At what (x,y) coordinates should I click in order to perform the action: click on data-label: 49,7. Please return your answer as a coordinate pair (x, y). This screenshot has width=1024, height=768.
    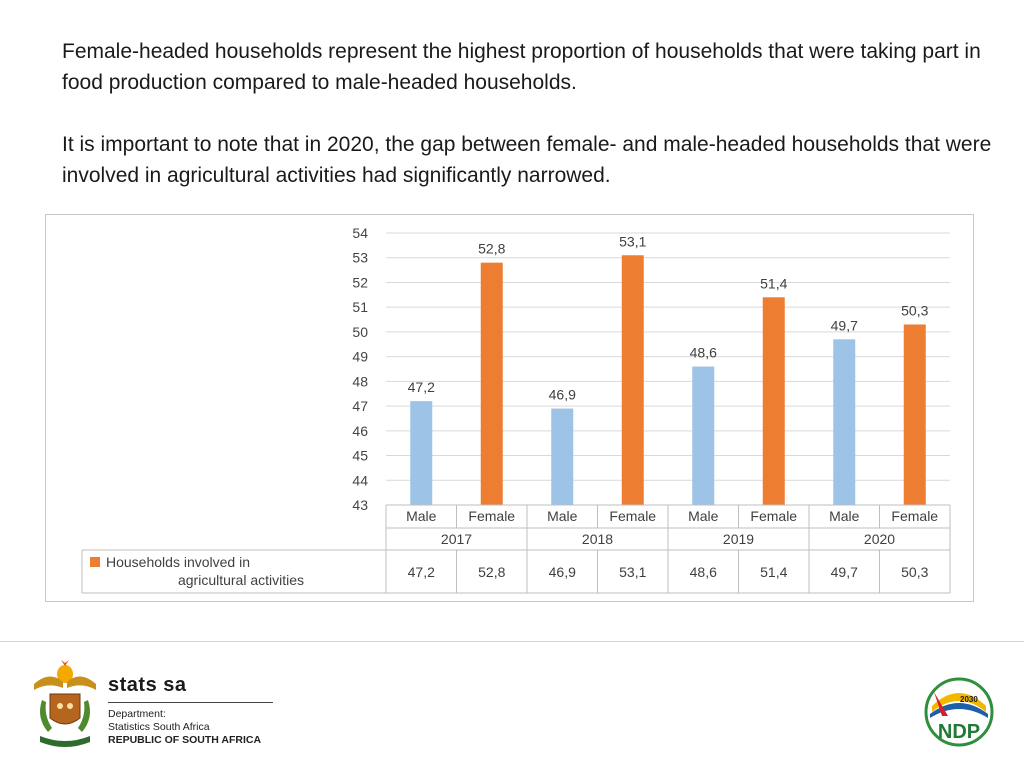
    Looking at the image, I should click on (844, 325).